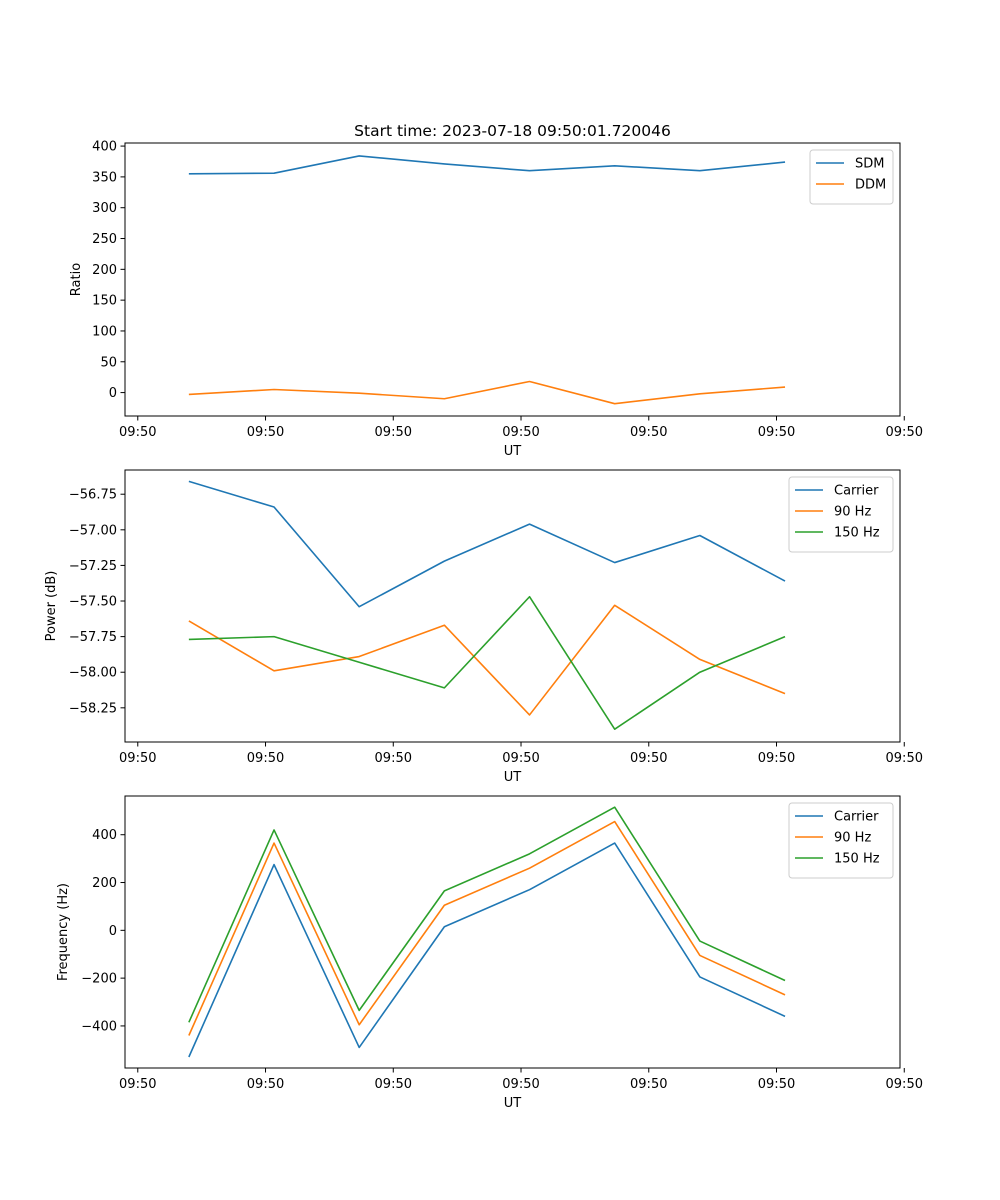 This screenshot has height=1200, width=1000. Describe the element at coordinates (99, 1026) in the screenshot. I see `y-tick-label: −400` at that location.